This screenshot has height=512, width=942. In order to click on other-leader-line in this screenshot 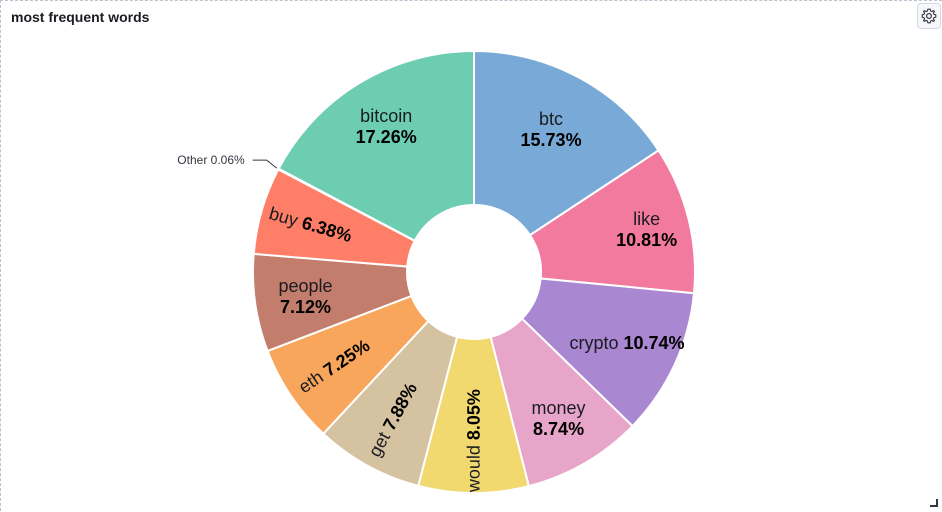, I will do `click(264, 164)`.